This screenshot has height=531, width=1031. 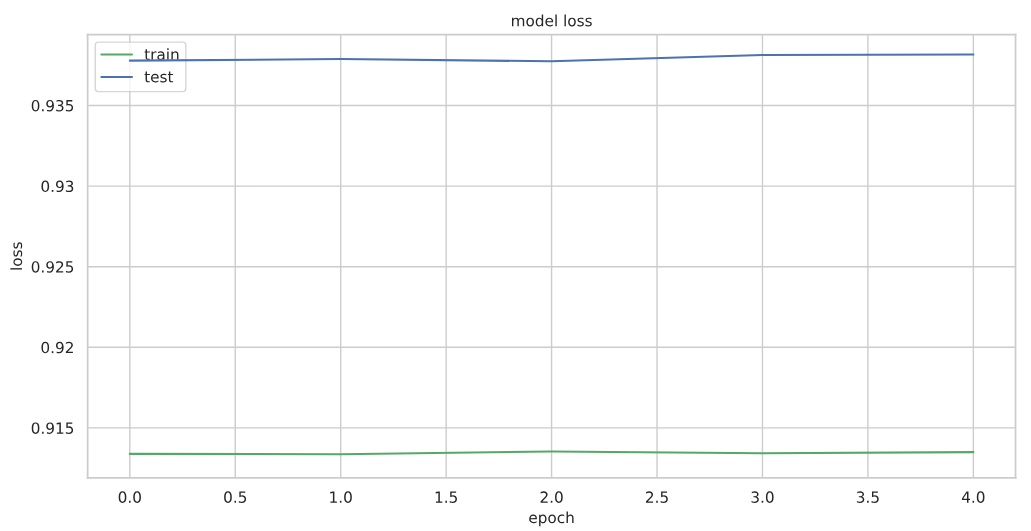 I want to click on legend-label: train, so click(x=161, y=54).